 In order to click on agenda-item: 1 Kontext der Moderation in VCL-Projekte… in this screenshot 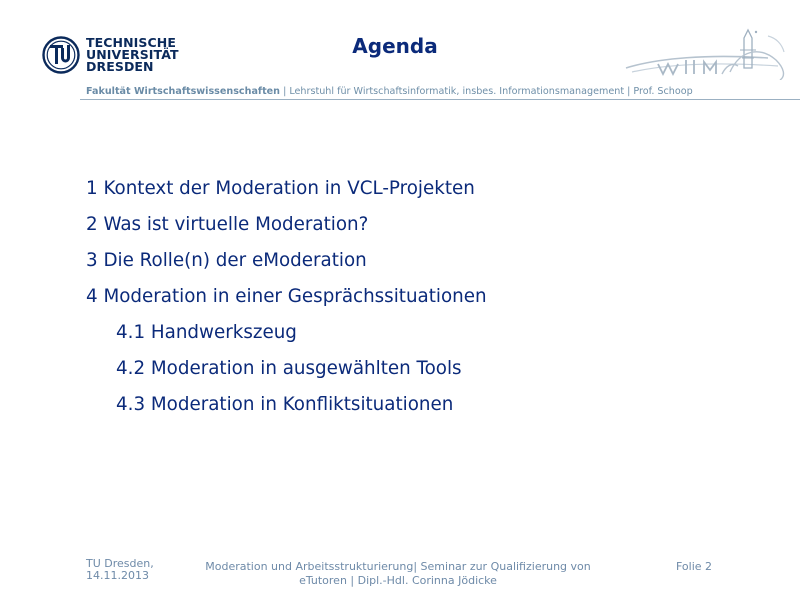, I will do `click(286, 192)`.